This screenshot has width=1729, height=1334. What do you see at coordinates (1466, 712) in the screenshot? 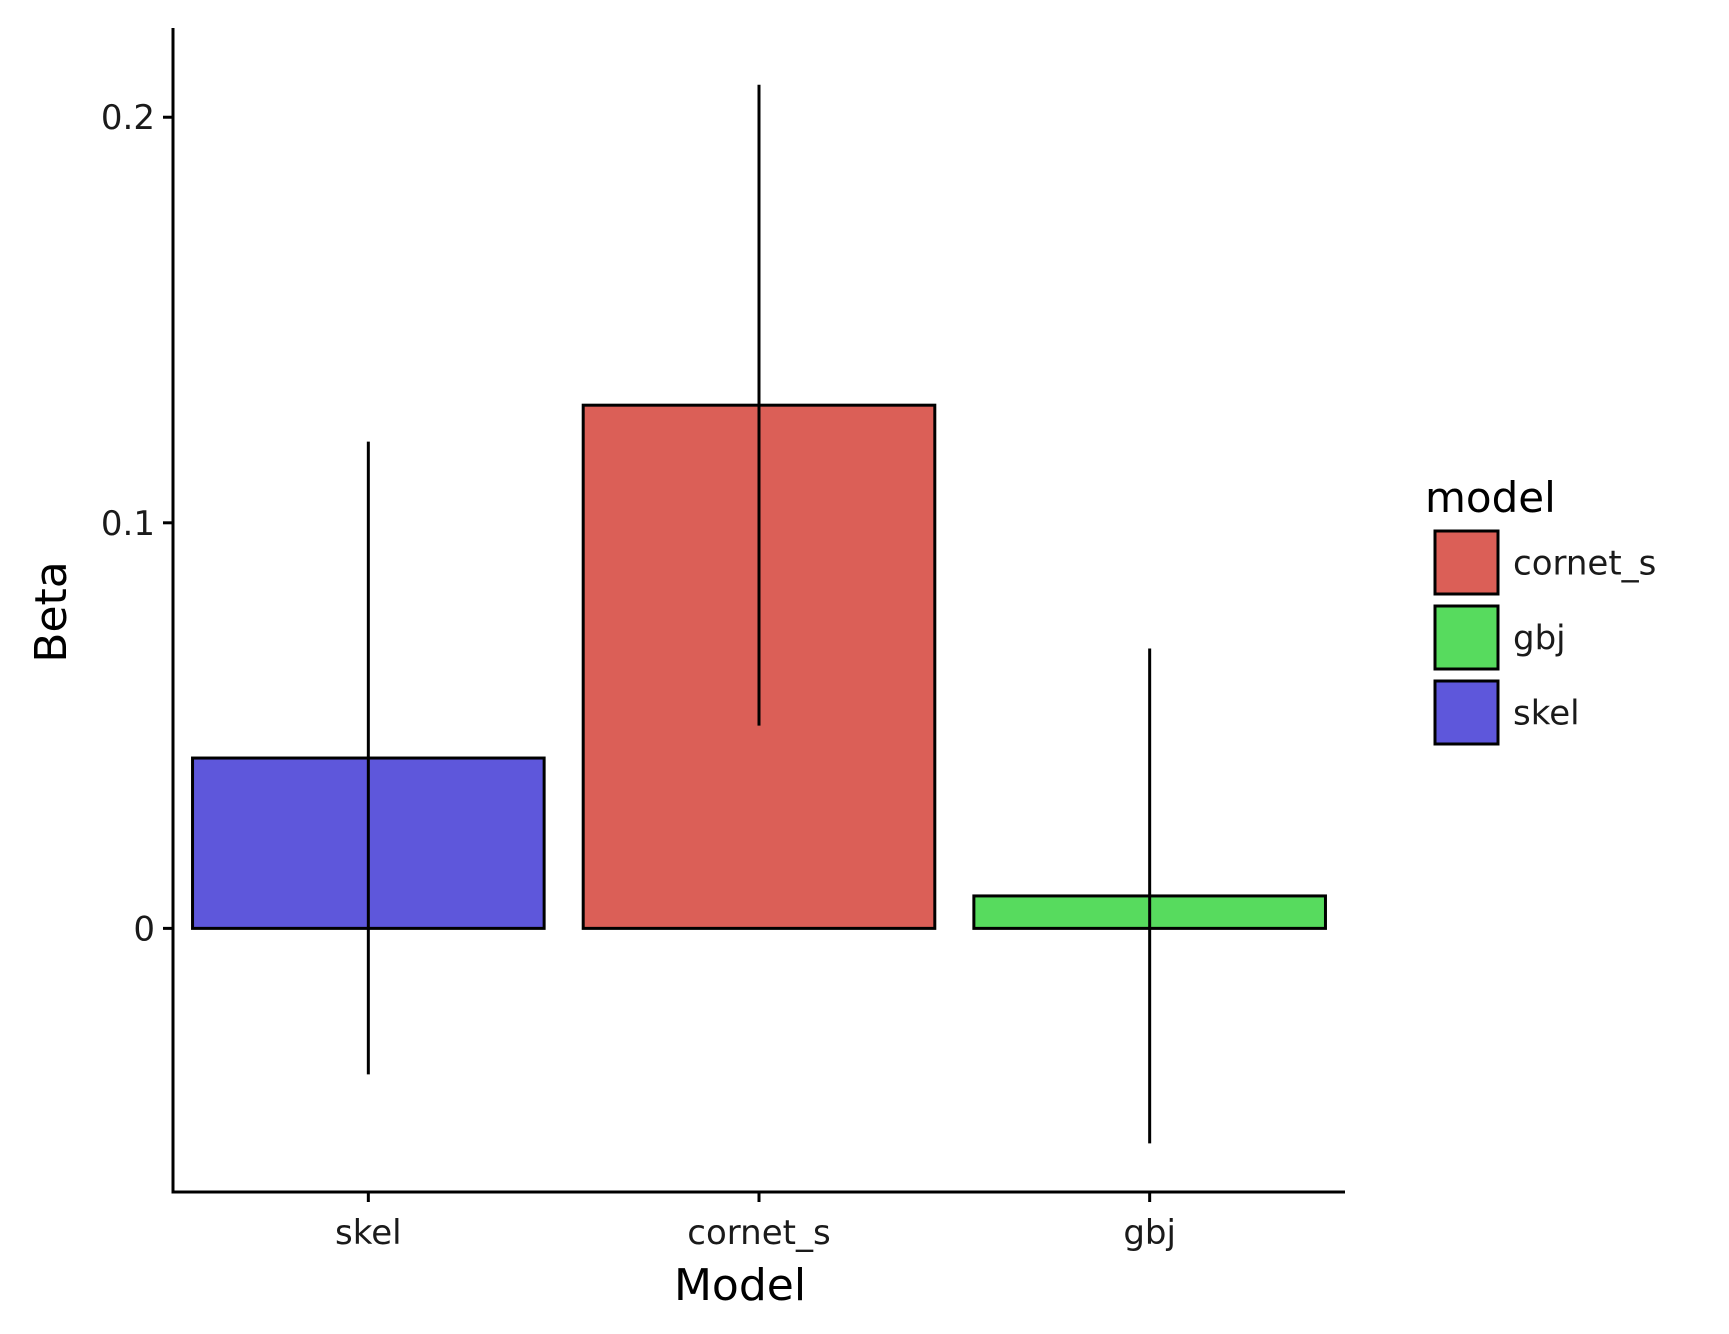
I see `legend-key-skel` at bounding box center [1466, 712].